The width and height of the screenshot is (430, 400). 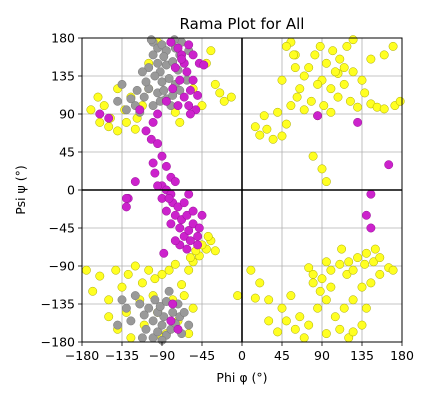 I want to click on x-tick-label: 135, so click(x=362, y=355).